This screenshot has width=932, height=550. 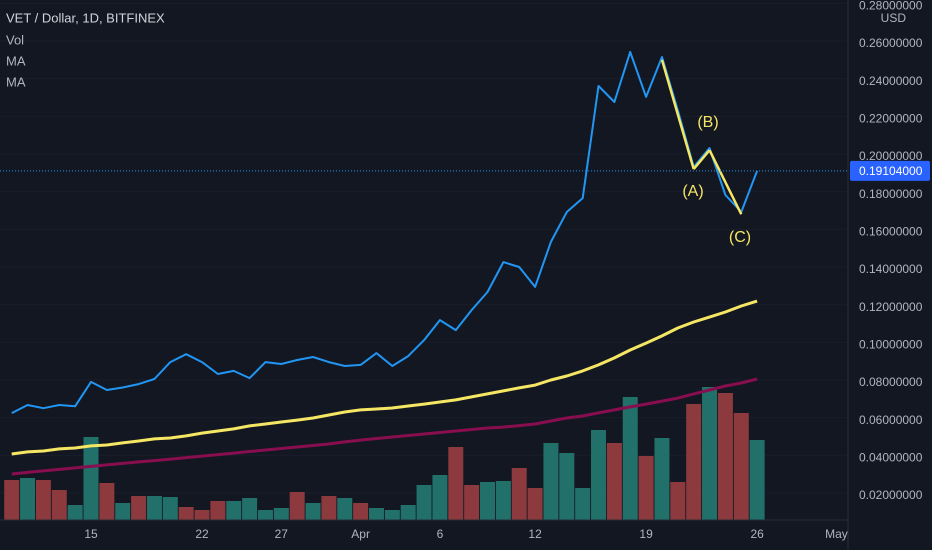 I want to click on x-tick-label: 27, so click(x=282, y=534).